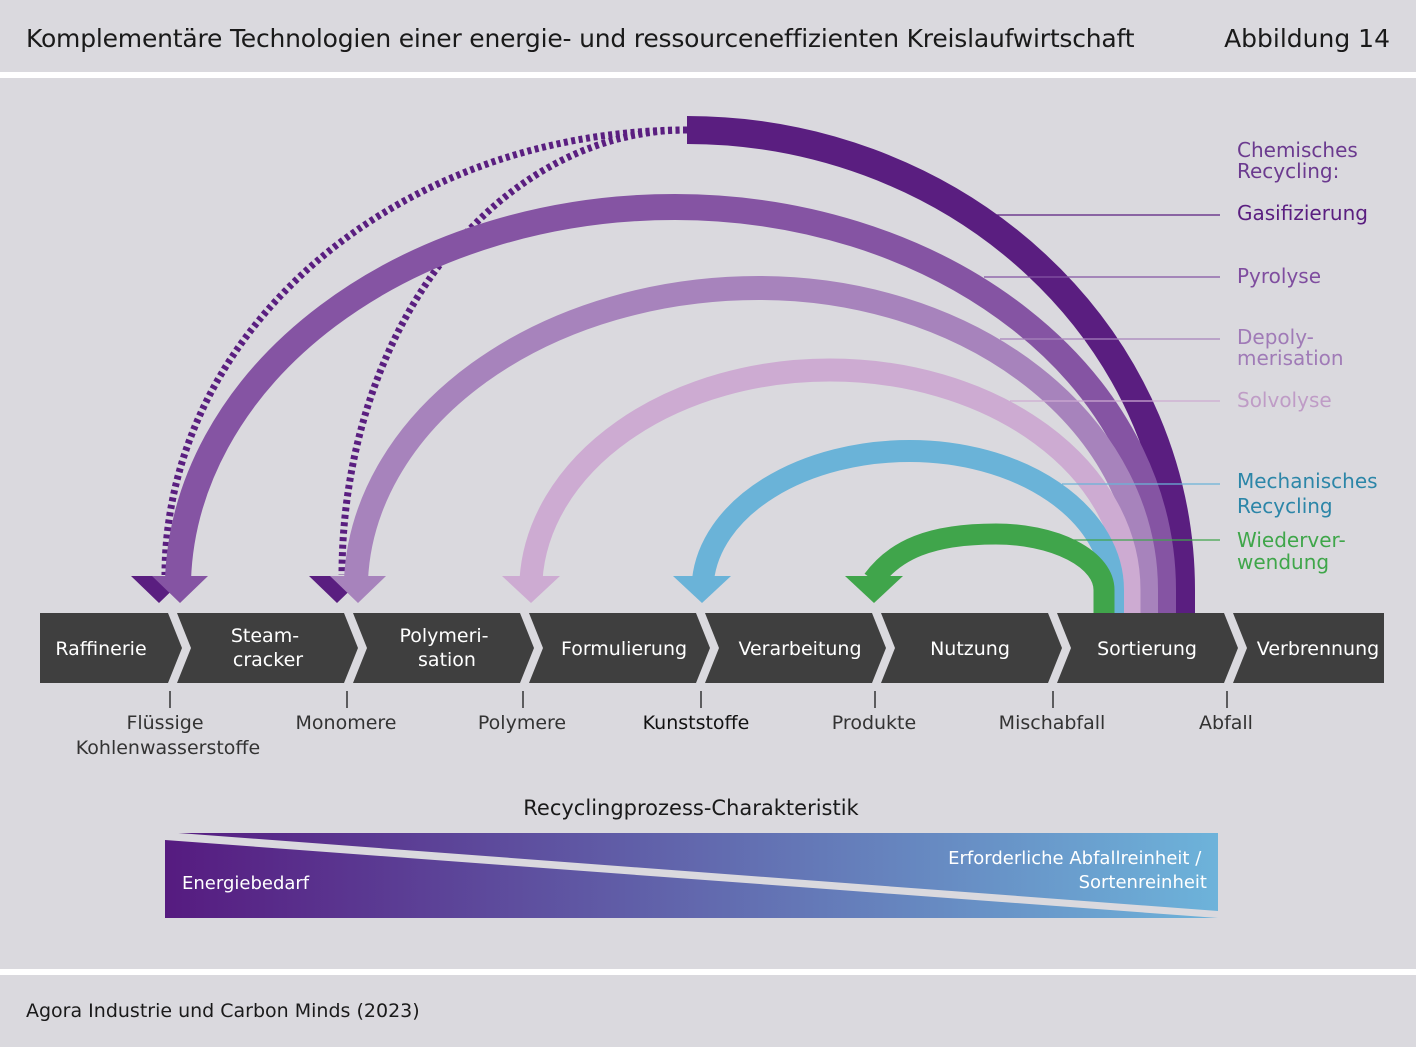 Image resolution: width=1416 pixels, height=1047 pixels. I want to click on process-label-verarbeitung: Verarbeitung, so click(799, 649).